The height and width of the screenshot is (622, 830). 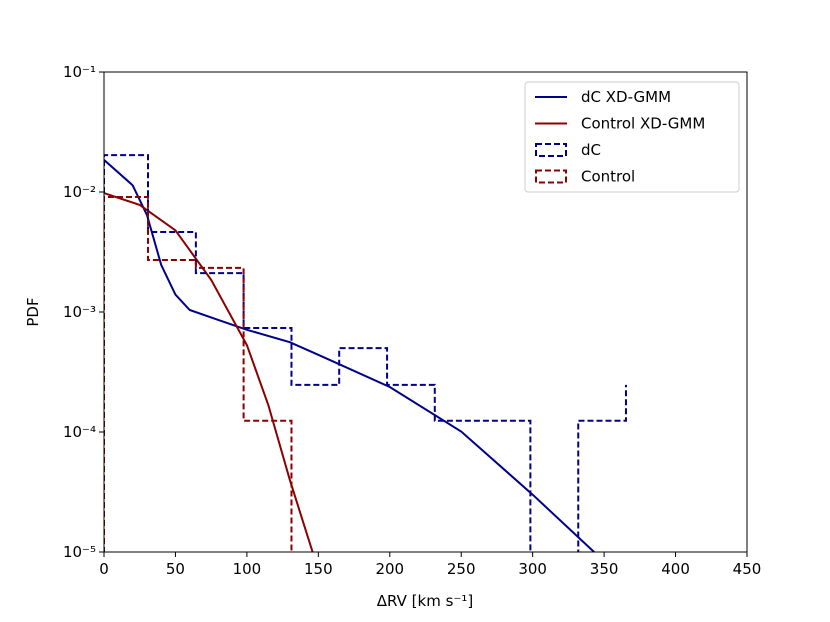 What do you see at coordinates (747, 569) in the screenshot?
I see `x-tick-label: 450` at bounding box center [747, 569].